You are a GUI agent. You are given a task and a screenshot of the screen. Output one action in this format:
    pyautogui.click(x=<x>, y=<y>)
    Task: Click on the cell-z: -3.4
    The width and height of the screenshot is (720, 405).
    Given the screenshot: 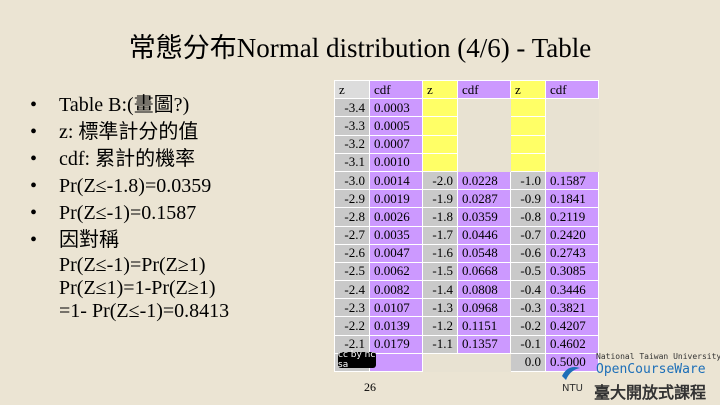 What is the action you would take?
    pyautogui.click(x=352, y=108)
    